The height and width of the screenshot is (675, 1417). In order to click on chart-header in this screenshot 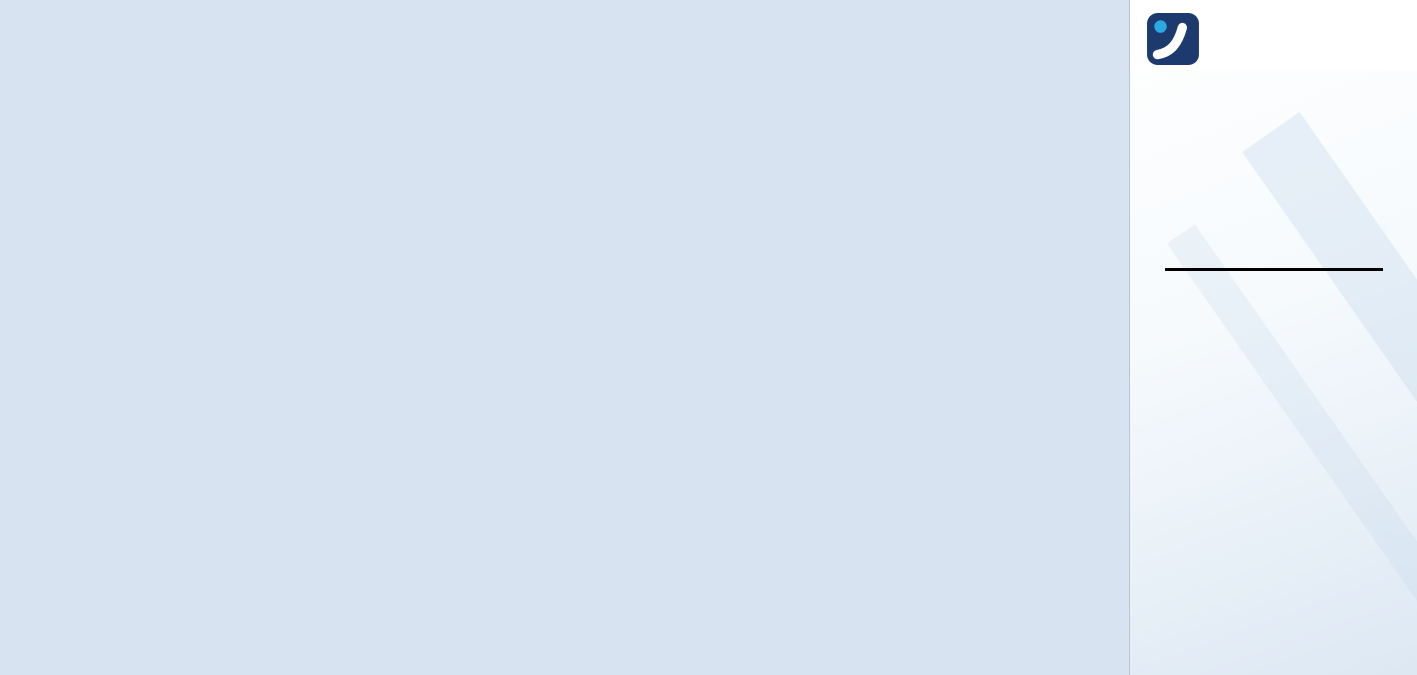, I will do `click(38, 20)`.